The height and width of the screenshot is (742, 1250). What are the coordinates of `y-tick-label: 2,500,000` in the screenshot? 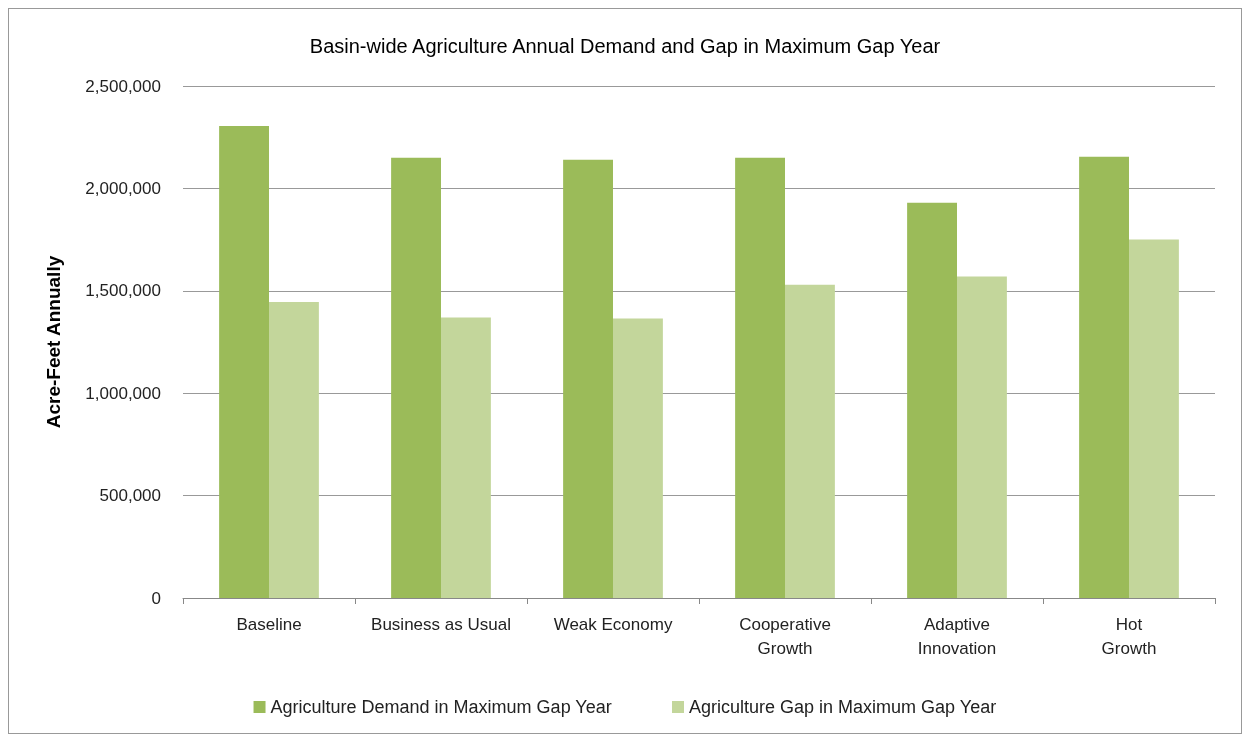 It's located at (123, 86).